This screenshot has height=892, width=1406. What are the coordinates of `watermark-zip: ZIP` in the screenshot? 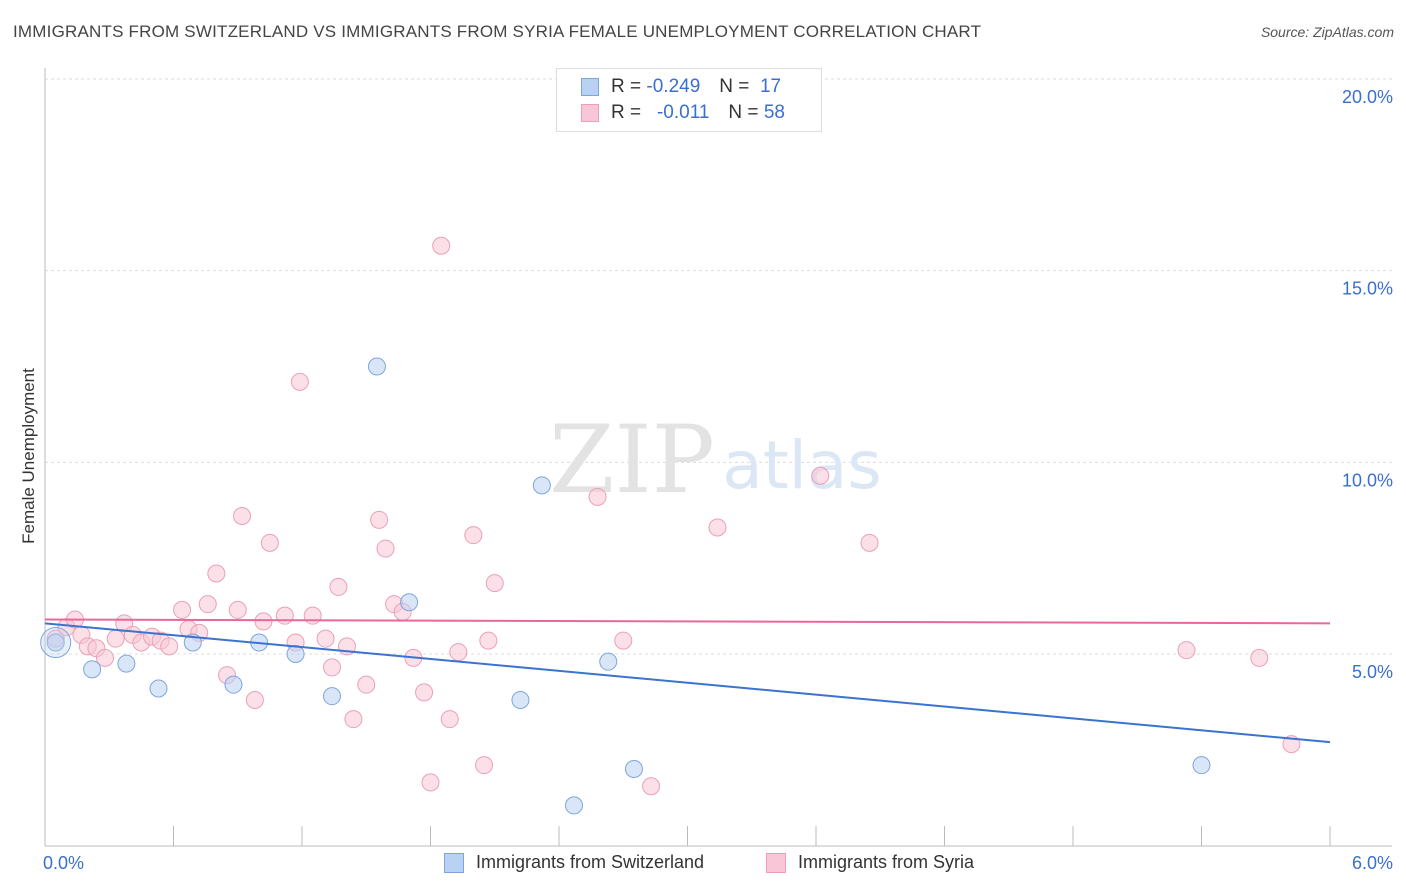 It's located at (632, 460).